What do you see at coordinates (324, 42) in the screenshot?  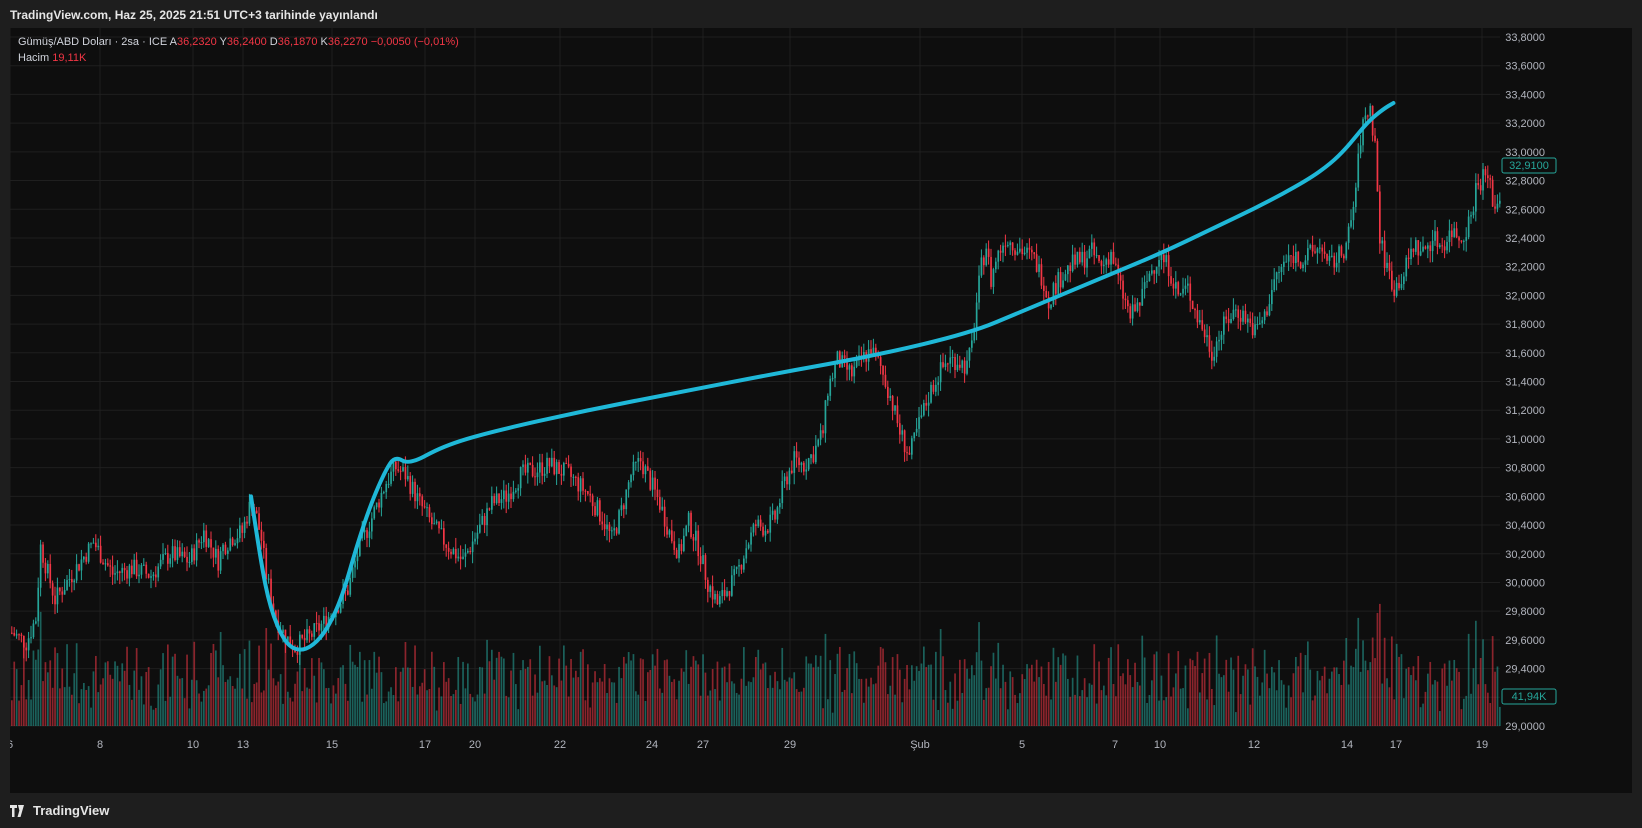 I see `close-label: K` at bounding box center [324, 42].